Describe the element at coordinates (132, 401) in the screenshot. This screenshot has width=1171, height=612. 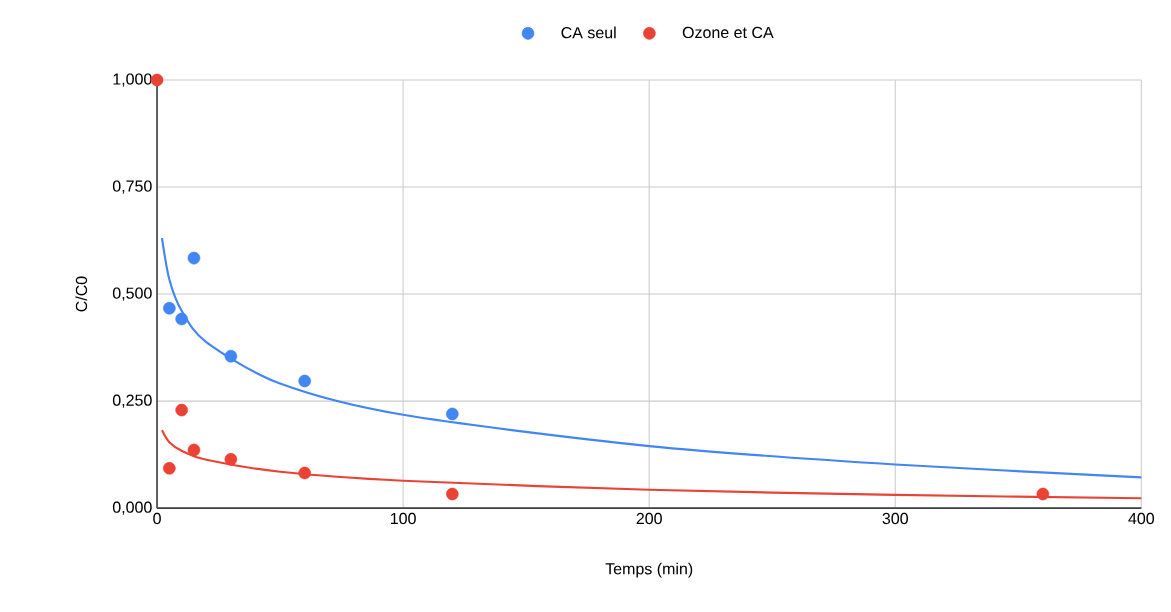
I see `y-tick-label: 0,250` at that location.